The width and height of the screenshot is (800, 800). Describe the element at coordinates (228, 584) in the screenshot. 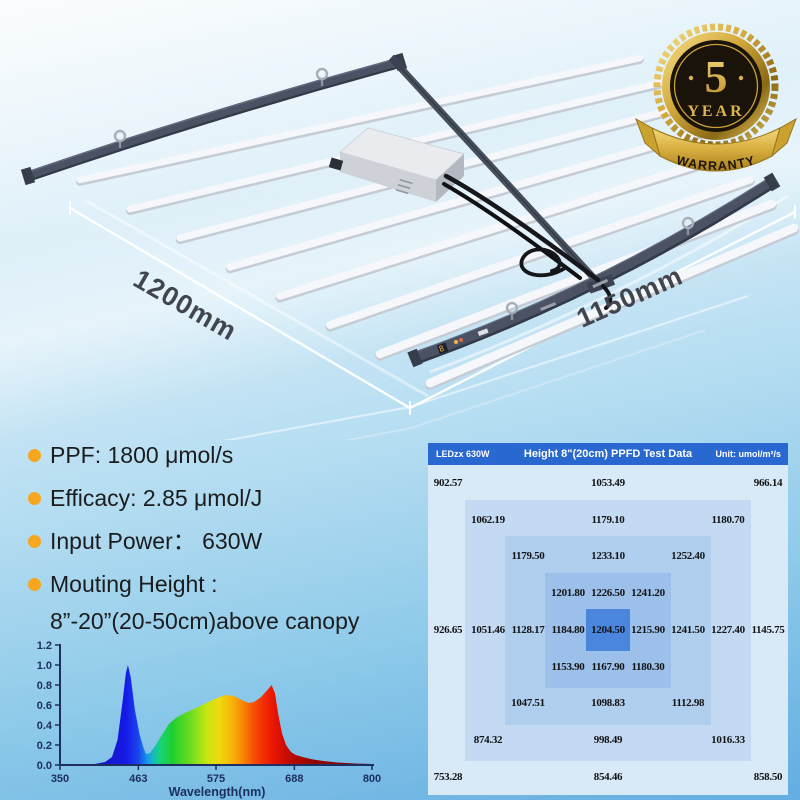

I see `spec-item: Mouting Height :` at that location.